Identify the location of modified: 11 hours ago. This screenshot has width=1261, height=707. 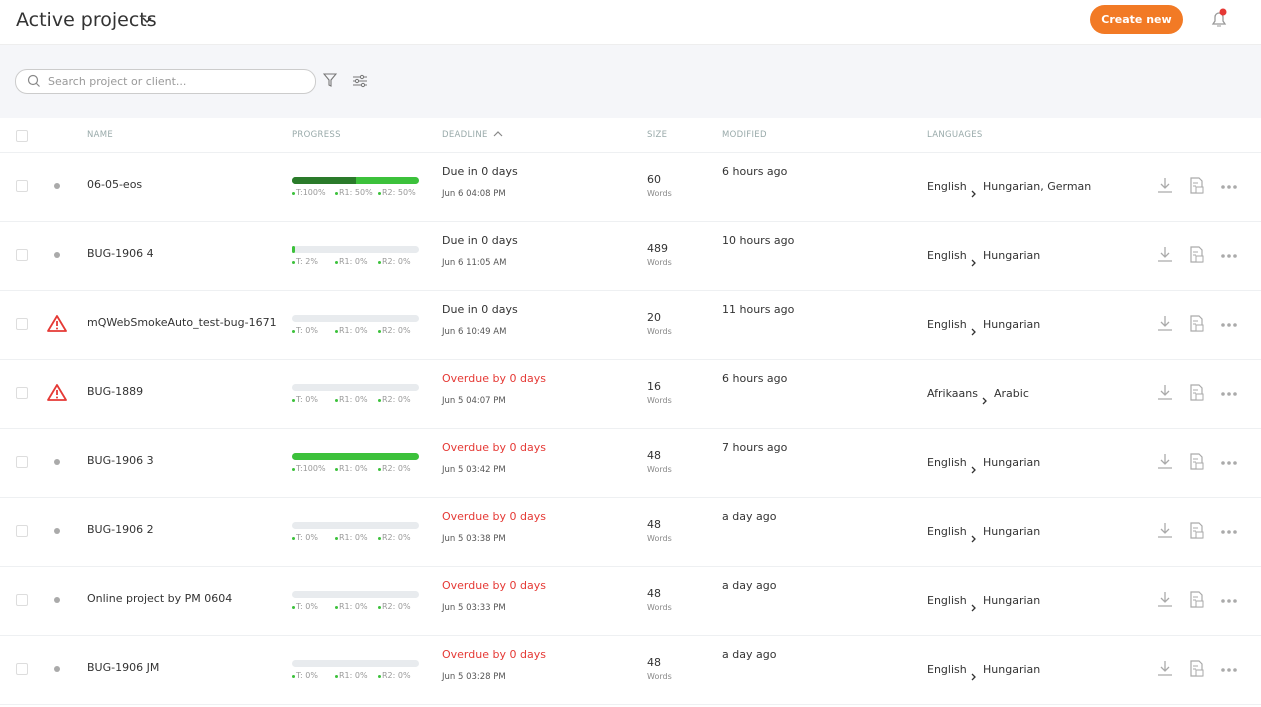
(758, 309).